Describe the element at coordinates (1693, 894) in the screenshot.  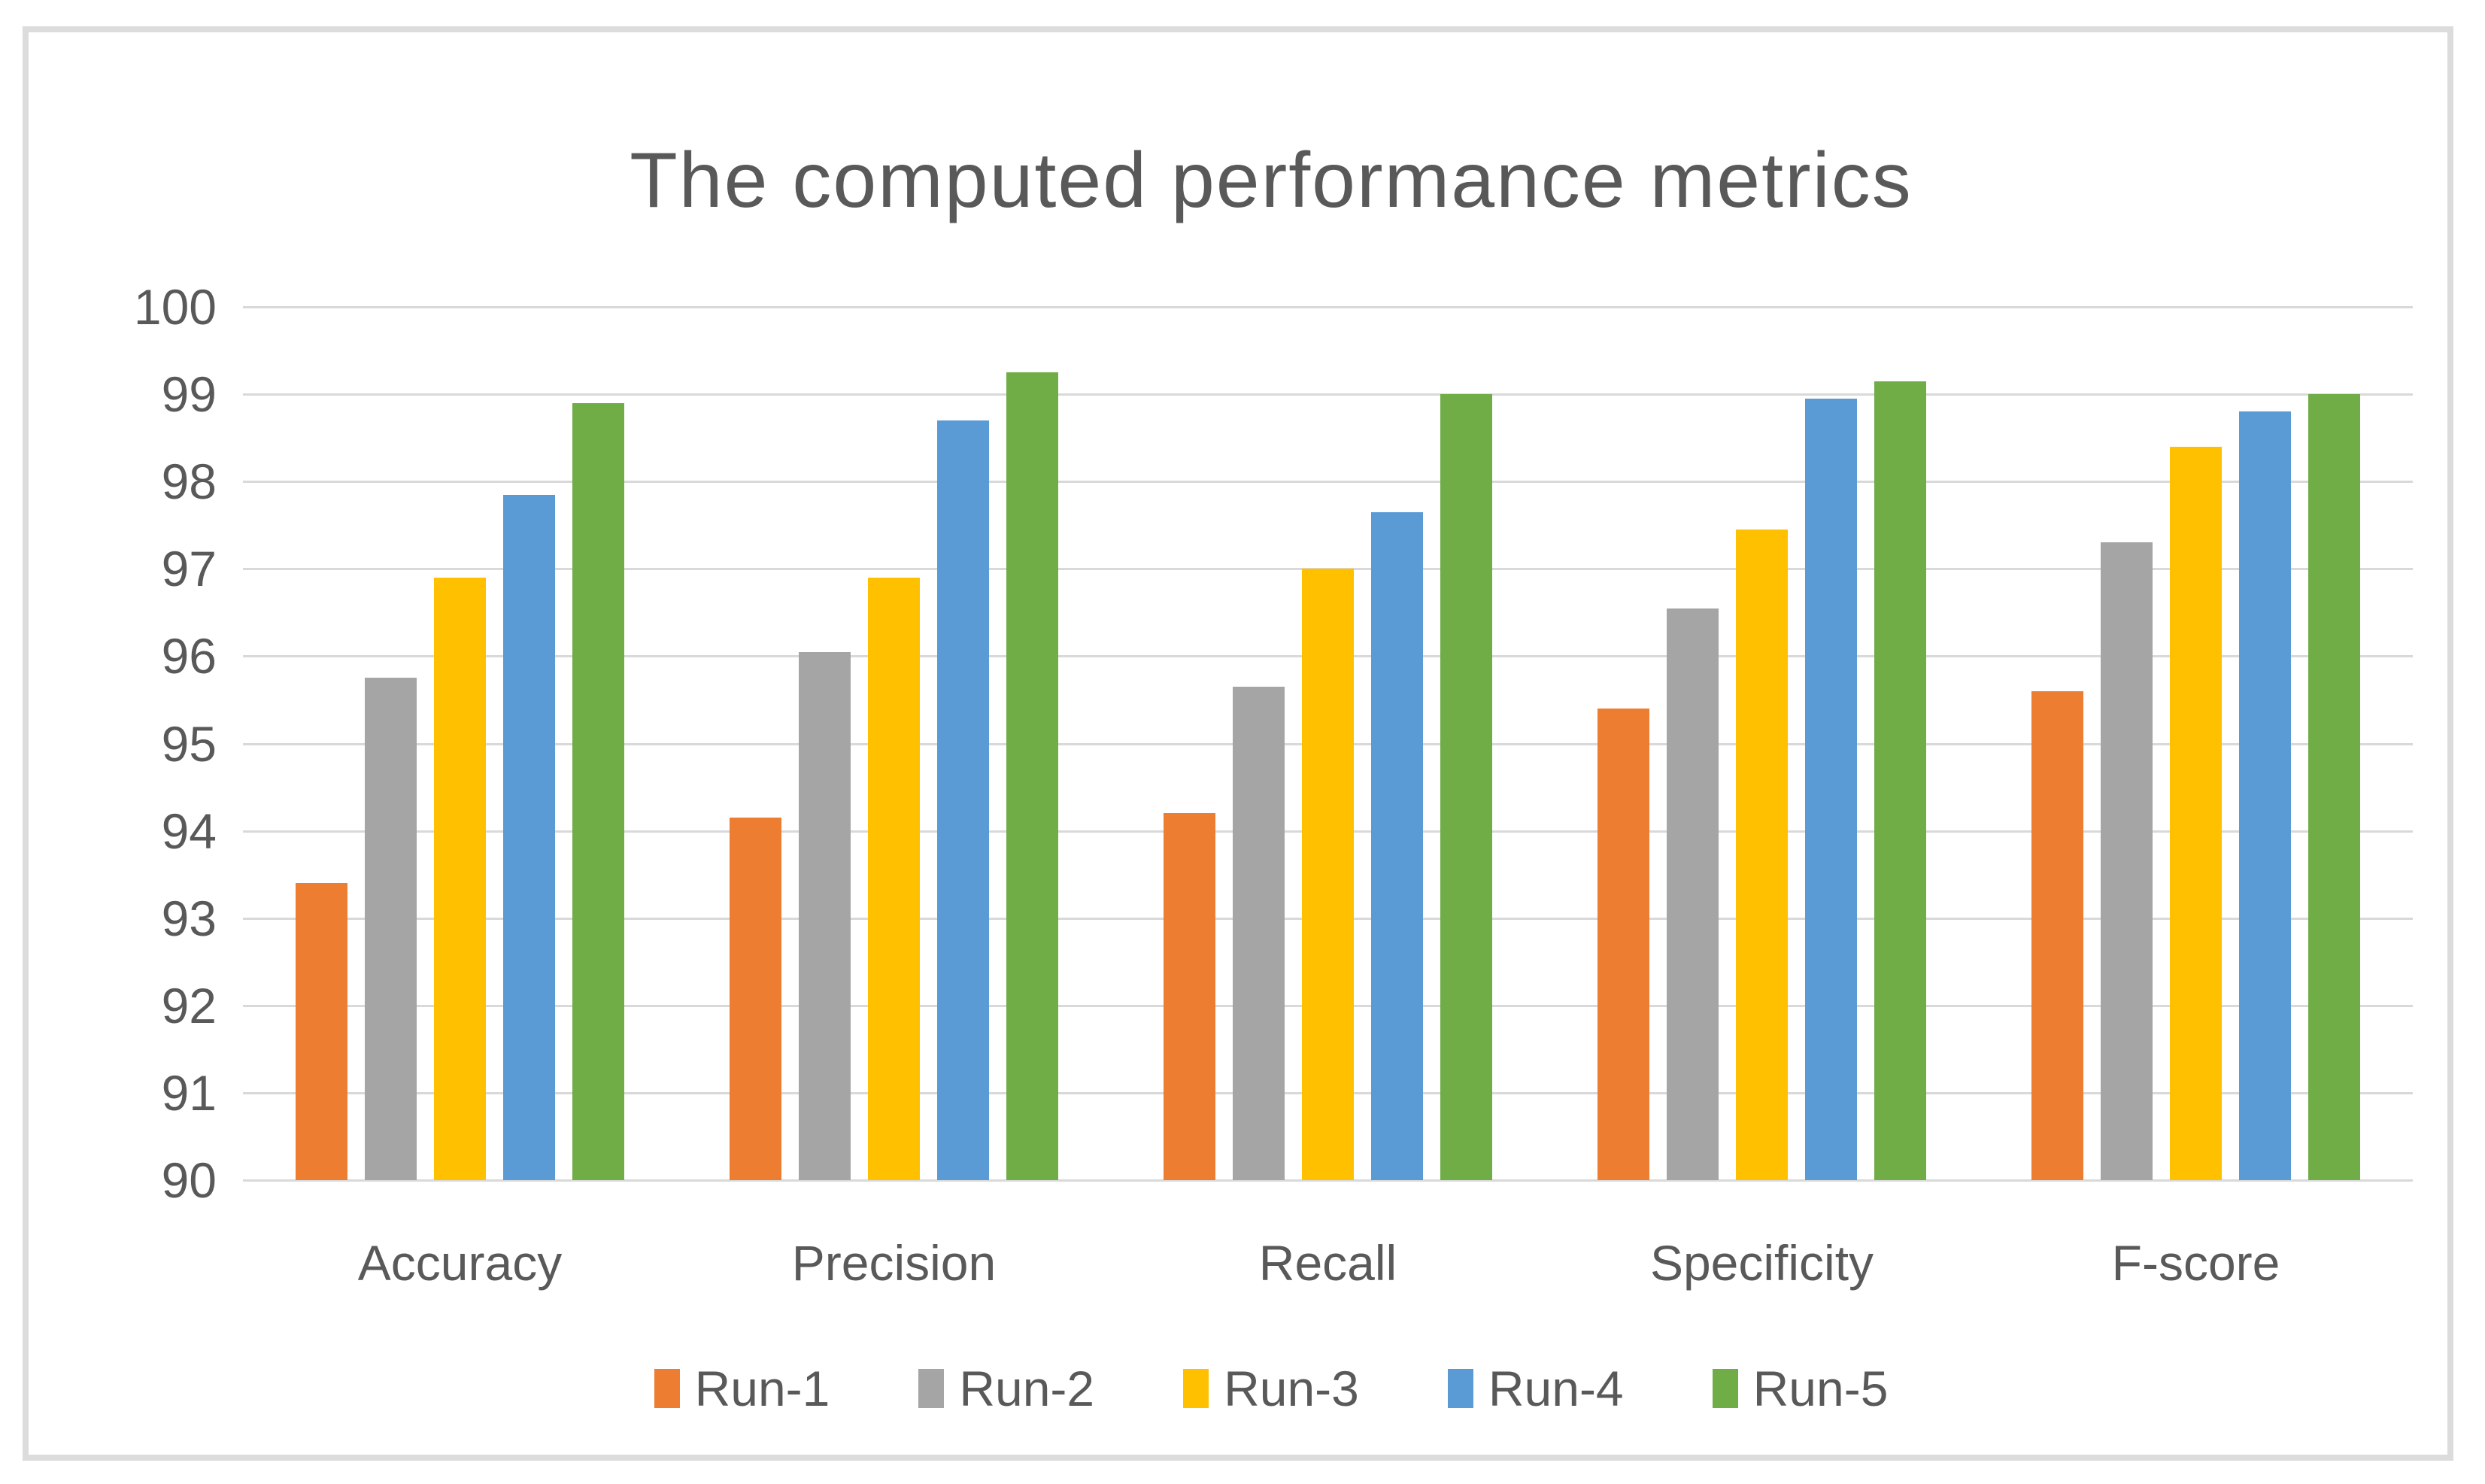
I see `bar-run-2-specificity` at that location.